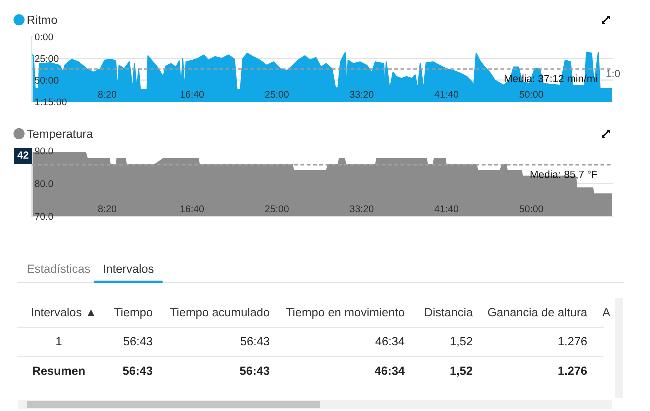  I want to click on category-label: Distancia, so click(449, 312).